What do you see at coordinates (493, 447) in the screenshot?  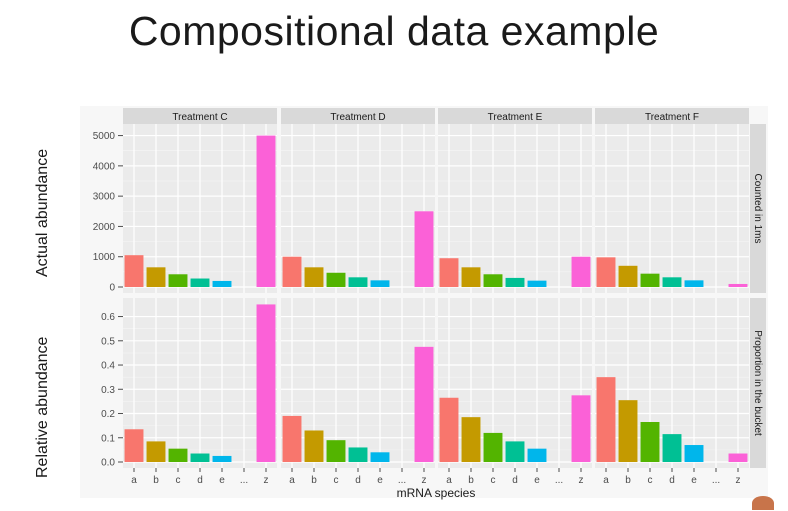 I see `bar-proportion-in-the-bucket-treatment-e-c` at bounding box center [493, 447].